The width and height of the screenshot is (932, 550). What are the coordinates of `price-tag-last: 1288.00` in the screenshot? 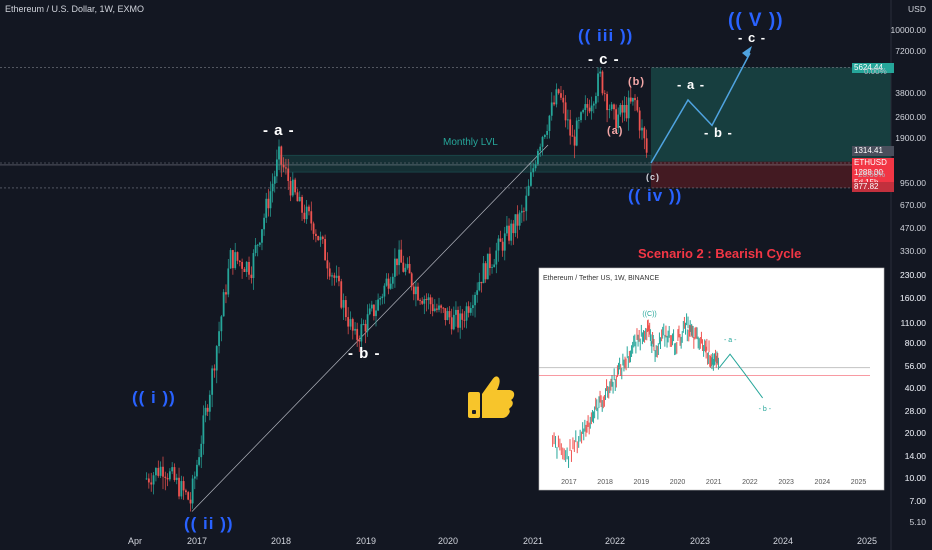 It's located at (873, 173).